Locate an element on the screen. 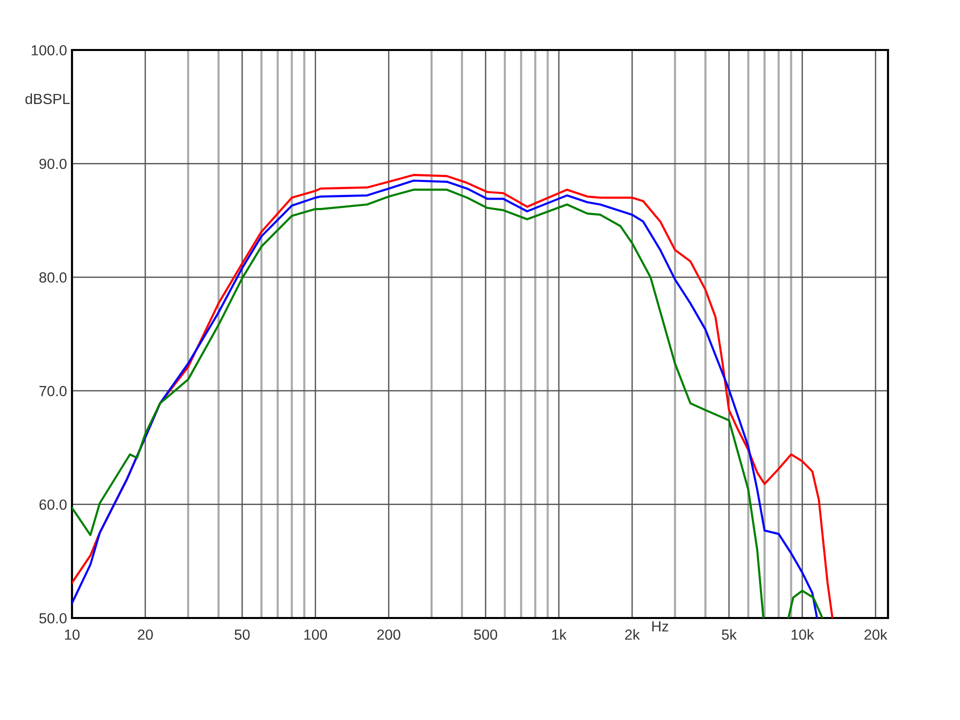 The image size is (960, 720). x-tick-label: 1k is located at coordinates (559, 634).